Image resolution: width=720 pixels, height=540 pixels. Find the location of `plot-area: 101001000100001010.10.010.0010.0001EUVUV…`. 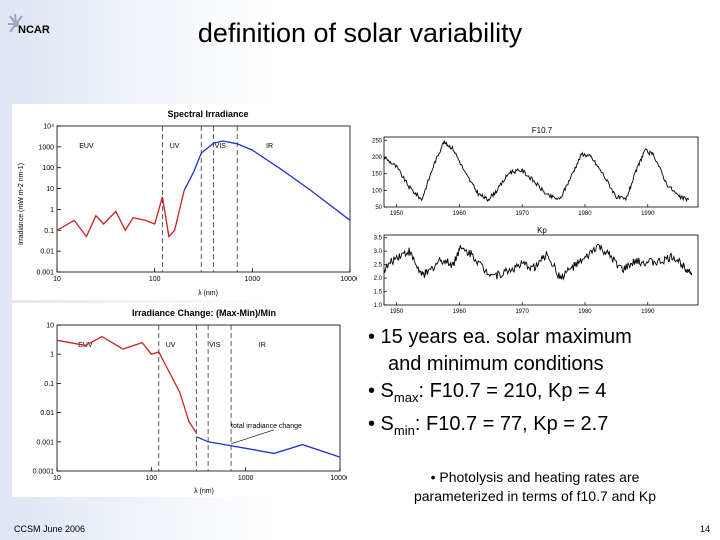

plot-area: 101001000100001010.10.010.0010.0001EUVUV… is located at coordinates (190, 403).